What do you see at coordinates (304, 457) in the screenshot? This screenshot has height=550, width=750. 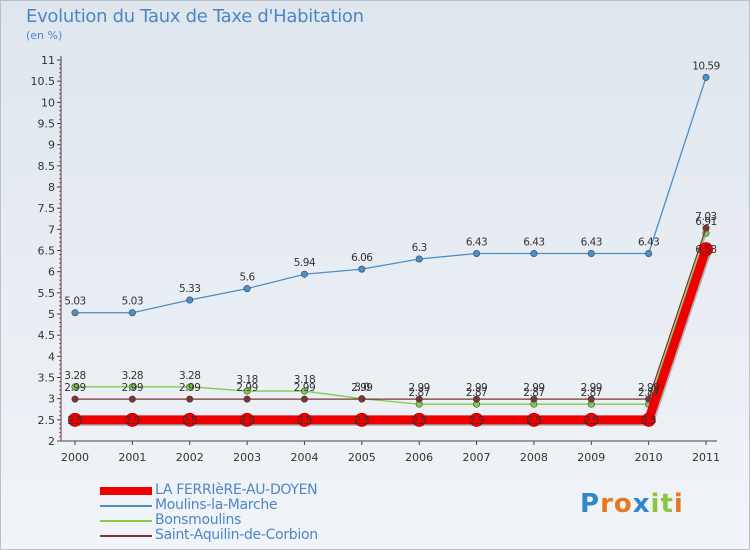 I see `x-tick-label: 2004` at bounding box center [304, 457].